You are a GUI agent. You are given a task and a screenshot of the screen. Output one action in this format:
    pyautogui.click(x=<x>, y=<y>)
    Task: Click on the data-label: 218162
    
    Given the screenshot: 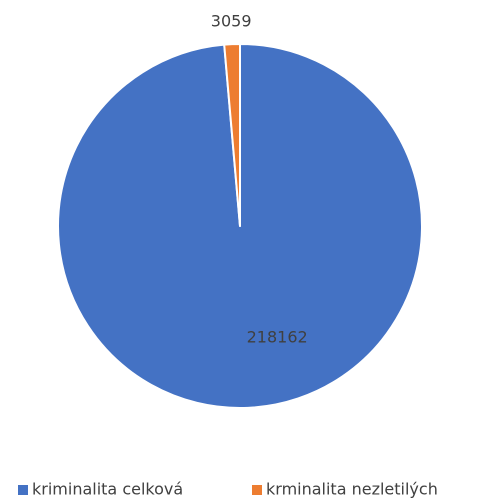 What is the action you would take?
    pyautogui.click(x=277, y=337)
    